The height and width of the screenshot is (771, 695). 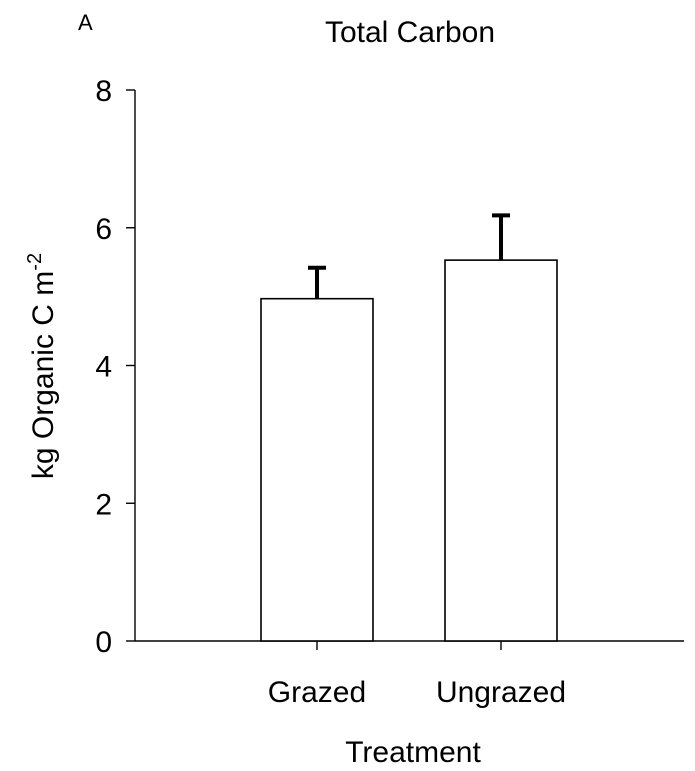 What do you see at coordinates (103, 229) in the screenshot?
I see `y-tick-label-3: 6` at bounding box center [103, 229].